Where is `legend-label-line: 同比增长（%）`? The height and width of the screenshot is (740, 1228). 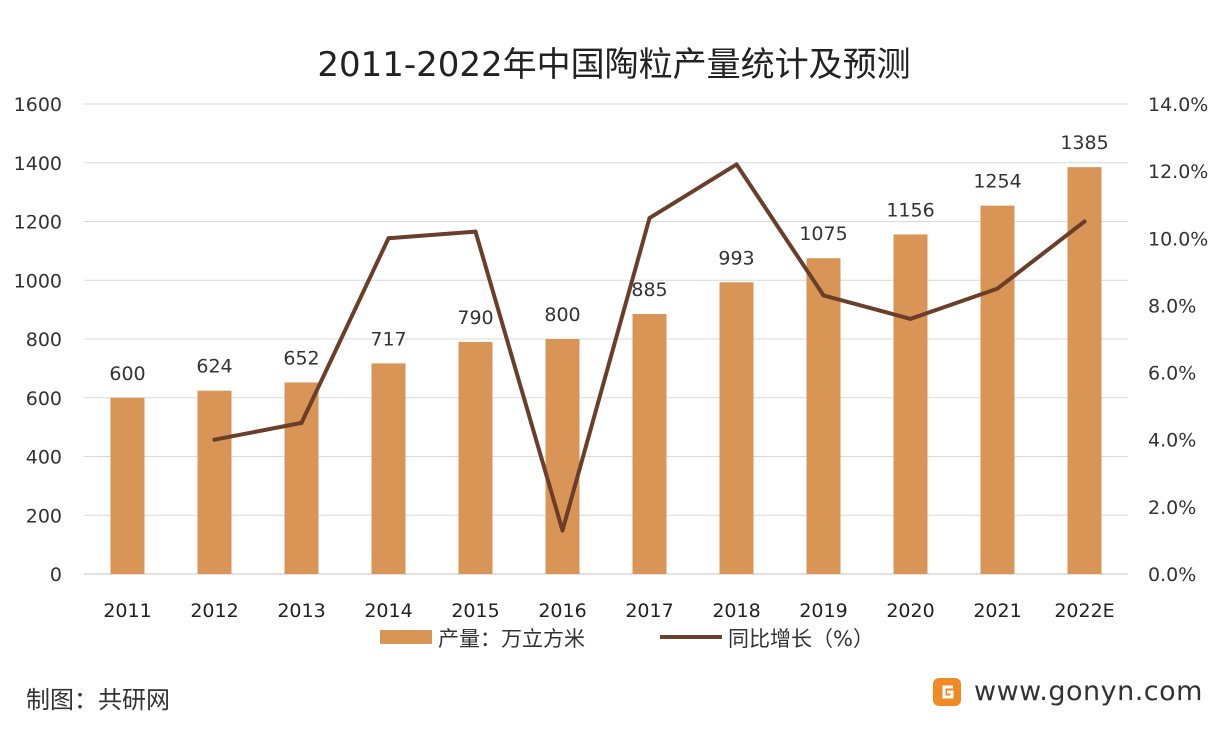 legend-label-line: 同比增长（%） is located at coordinates (801, 639).